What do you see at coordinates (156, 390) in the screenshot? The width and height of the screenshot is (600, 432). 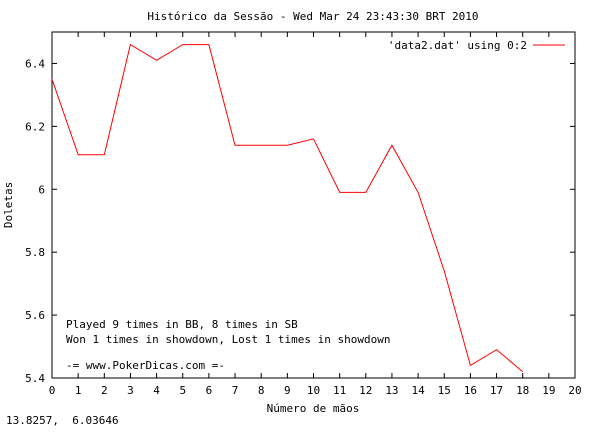 I see `x-tick-label: 4` at bounding box center [156, 390].